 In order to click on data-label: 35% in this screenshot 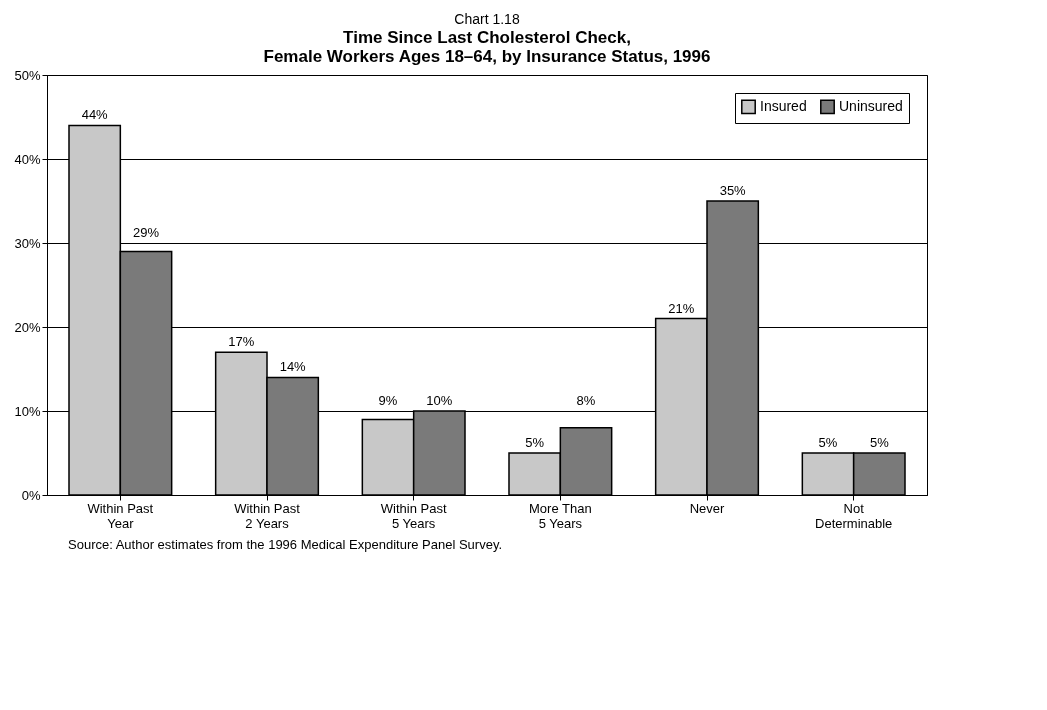, I will do `click(733, 190)`.